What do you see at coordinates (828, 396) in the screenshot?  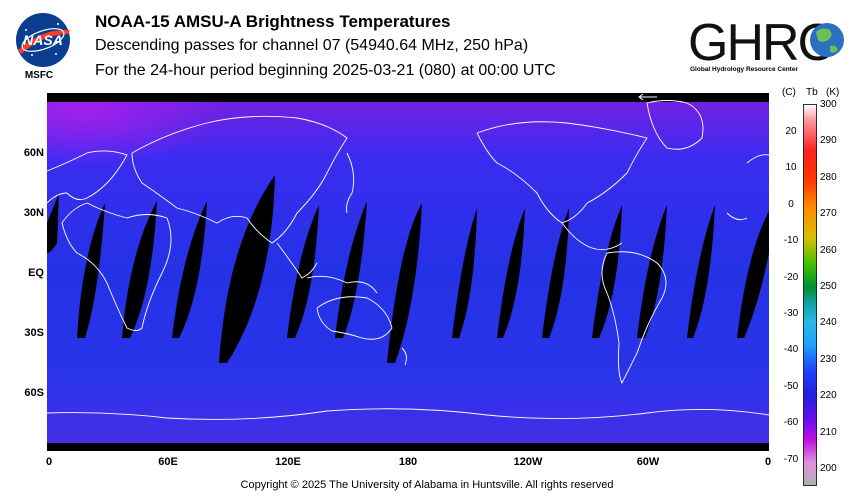 I see `colorbar-kelvin-tick: 220` at bounding box center [828, 396].